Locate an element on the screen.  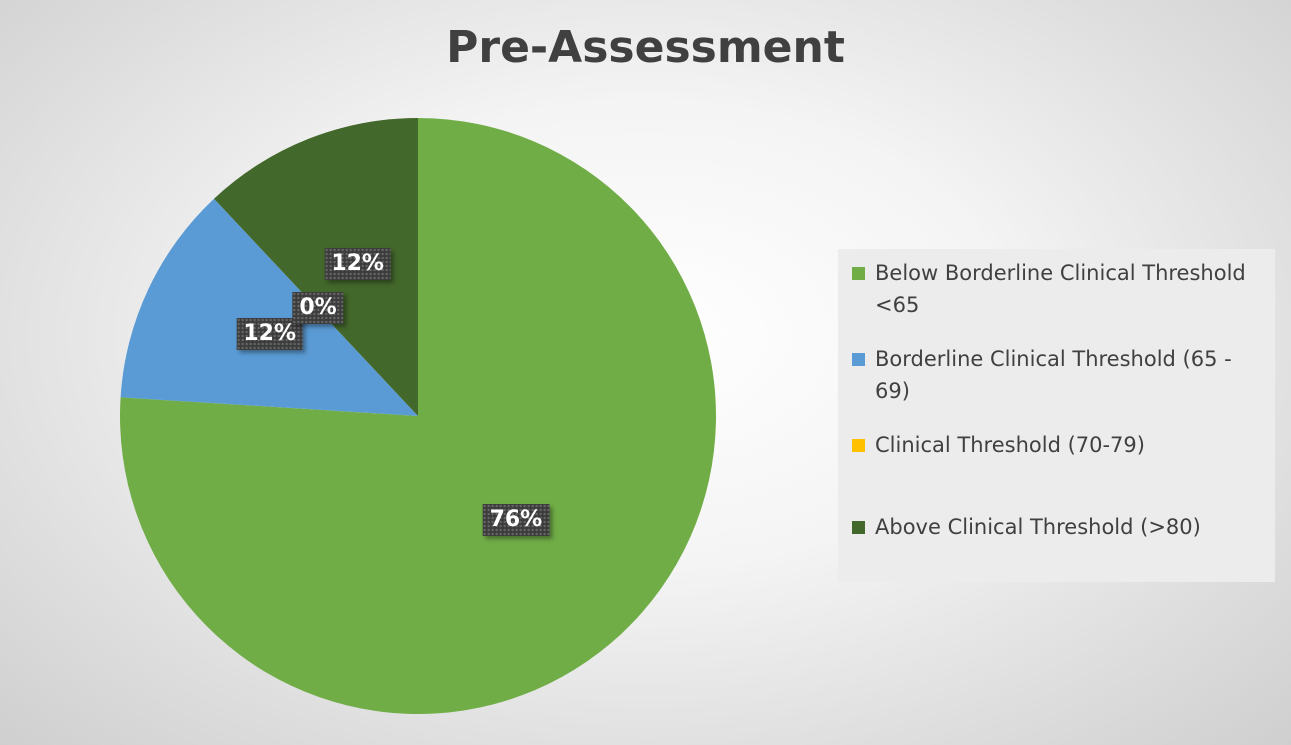
data-label-below-borderline: 76% is located at coordinates (516, 520).